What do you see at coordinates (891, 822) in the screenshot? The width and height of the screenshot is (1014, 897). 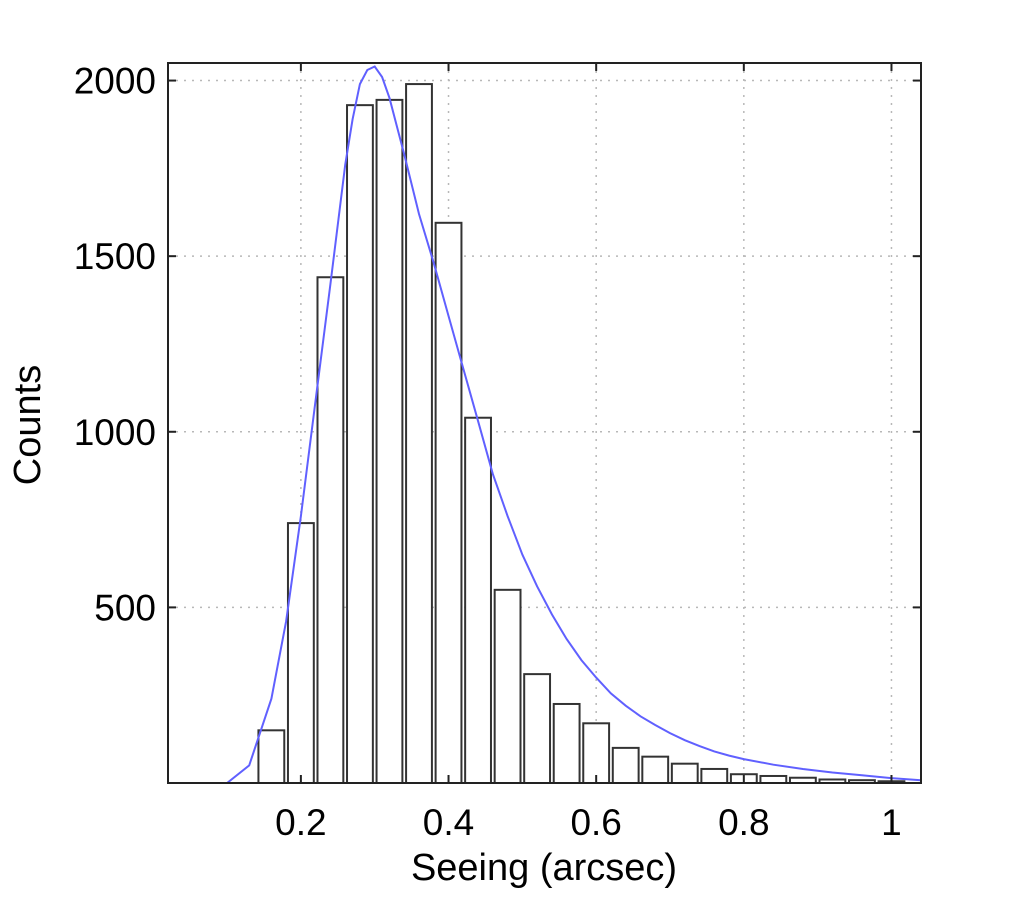 I see `x-tick-label: 1` at bounding box center [891, 822].